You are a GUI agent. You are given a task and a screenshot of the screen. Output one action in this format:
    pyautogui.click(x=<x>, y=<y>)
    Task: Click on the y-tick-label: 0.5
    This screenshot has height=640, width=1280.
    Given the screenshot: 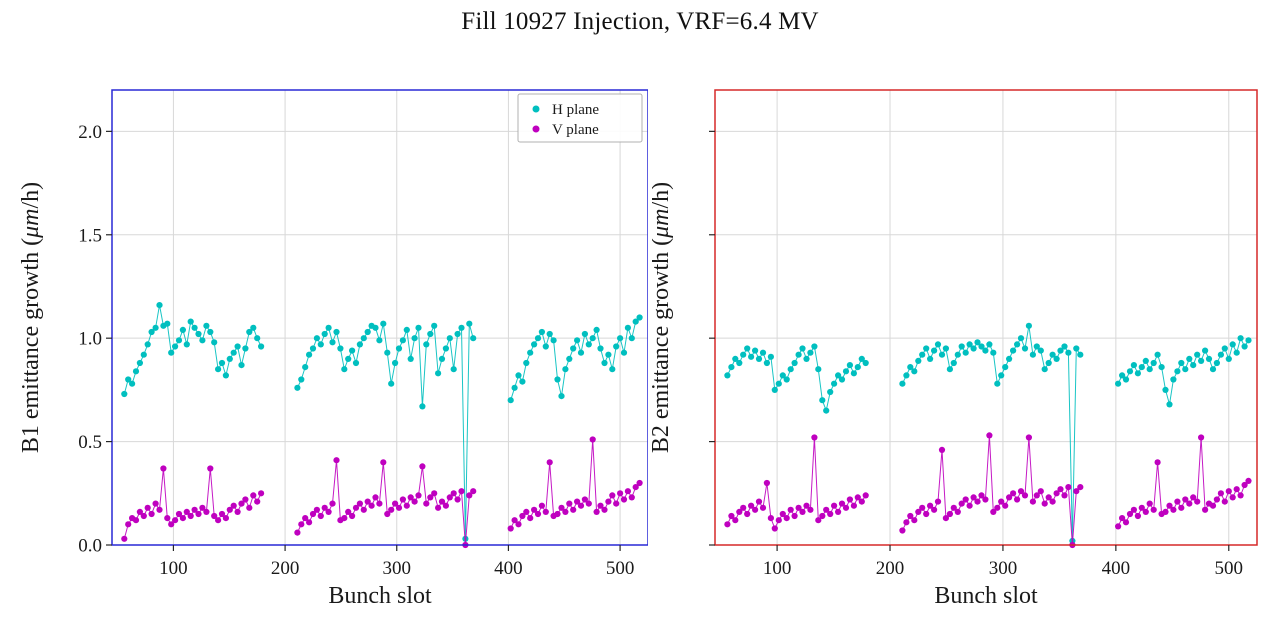 What is the action you would take?
    pyautogui.click(x=90, y=442)
    